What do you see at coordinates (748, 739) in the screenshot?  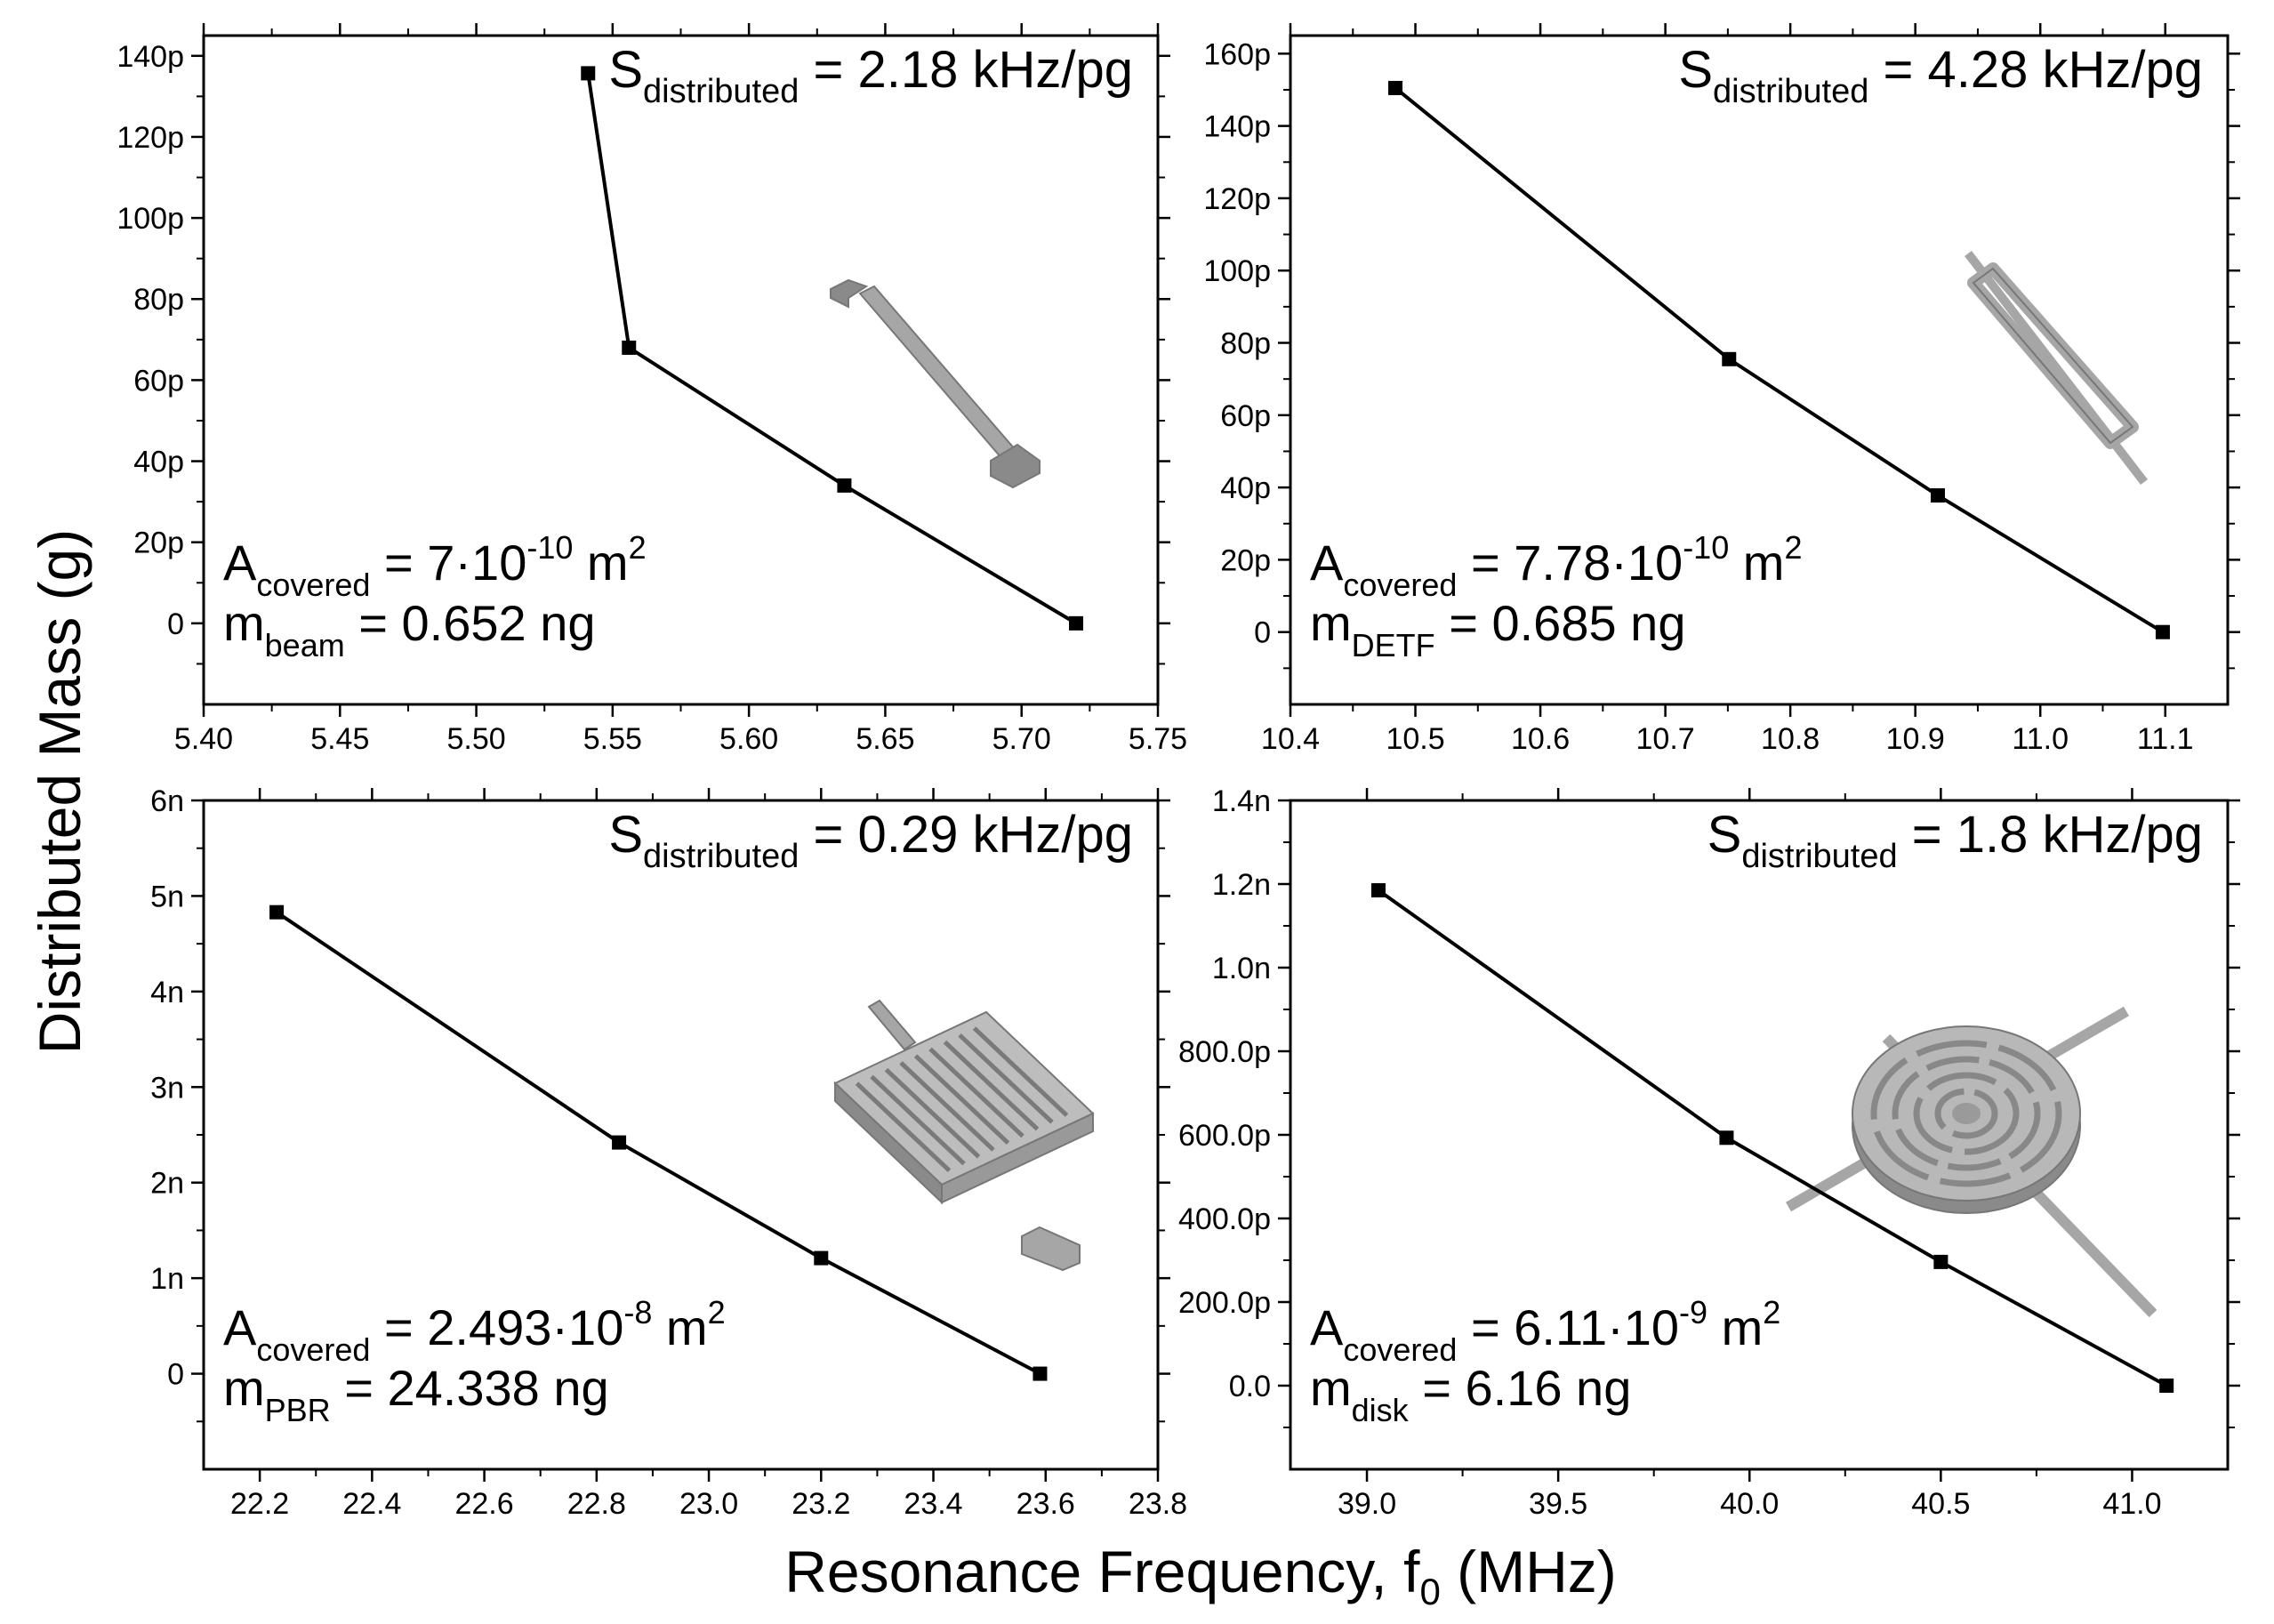 I see `x-tick-label: 5.60` at bounding box center [748, 739].